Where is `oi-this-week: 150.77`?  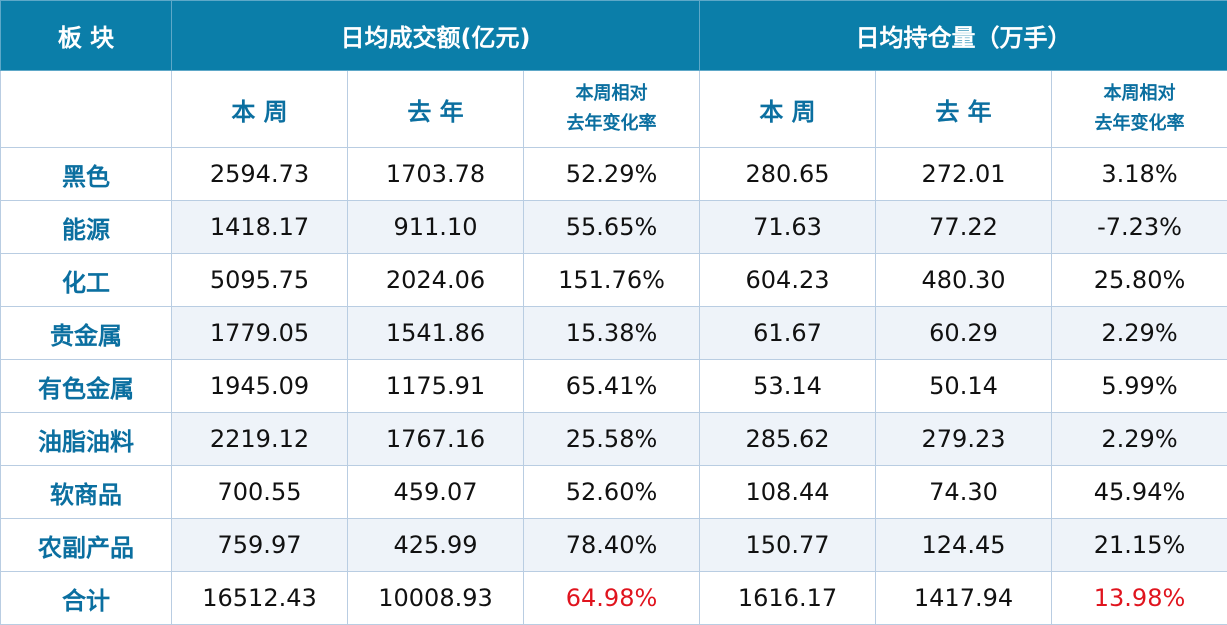 oi-this-week: 150.77 is located at coordinates (788, 545).